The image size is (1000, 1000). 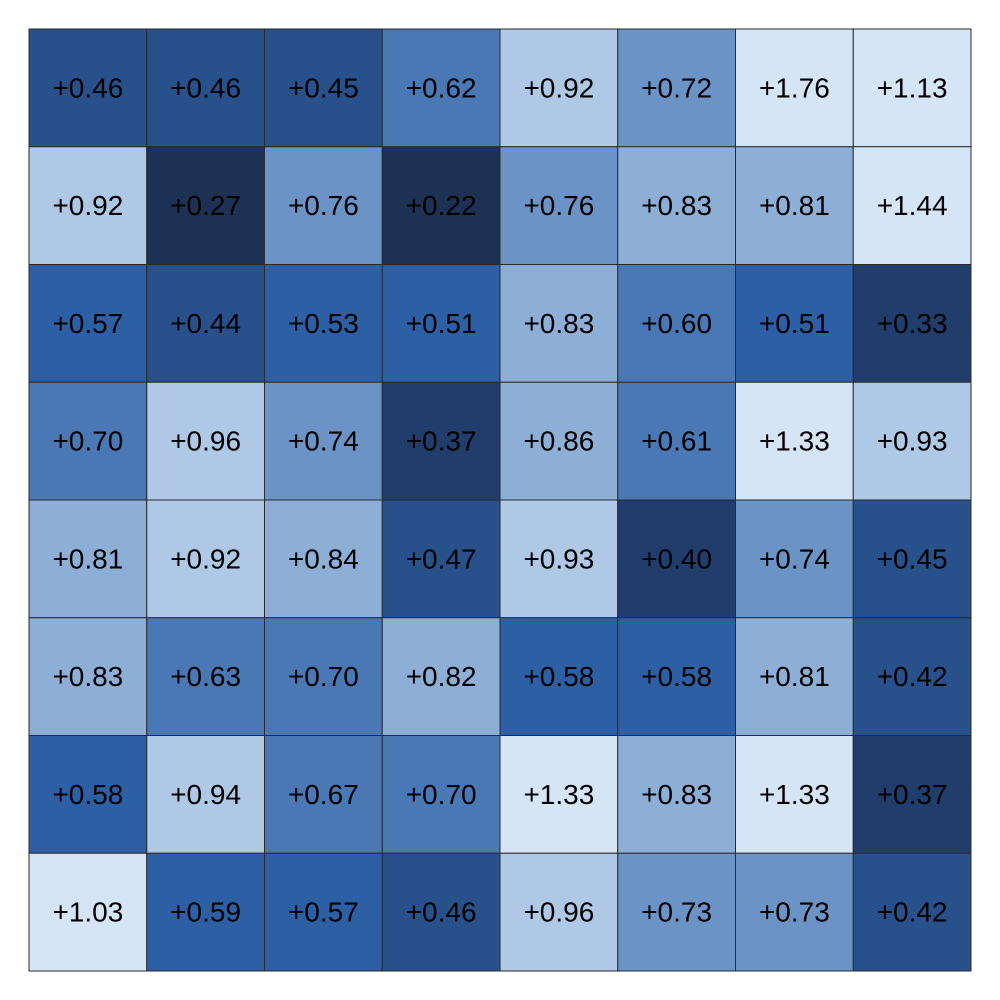 I want to click on cell-label: +0.72, so click(x=676, y=87).